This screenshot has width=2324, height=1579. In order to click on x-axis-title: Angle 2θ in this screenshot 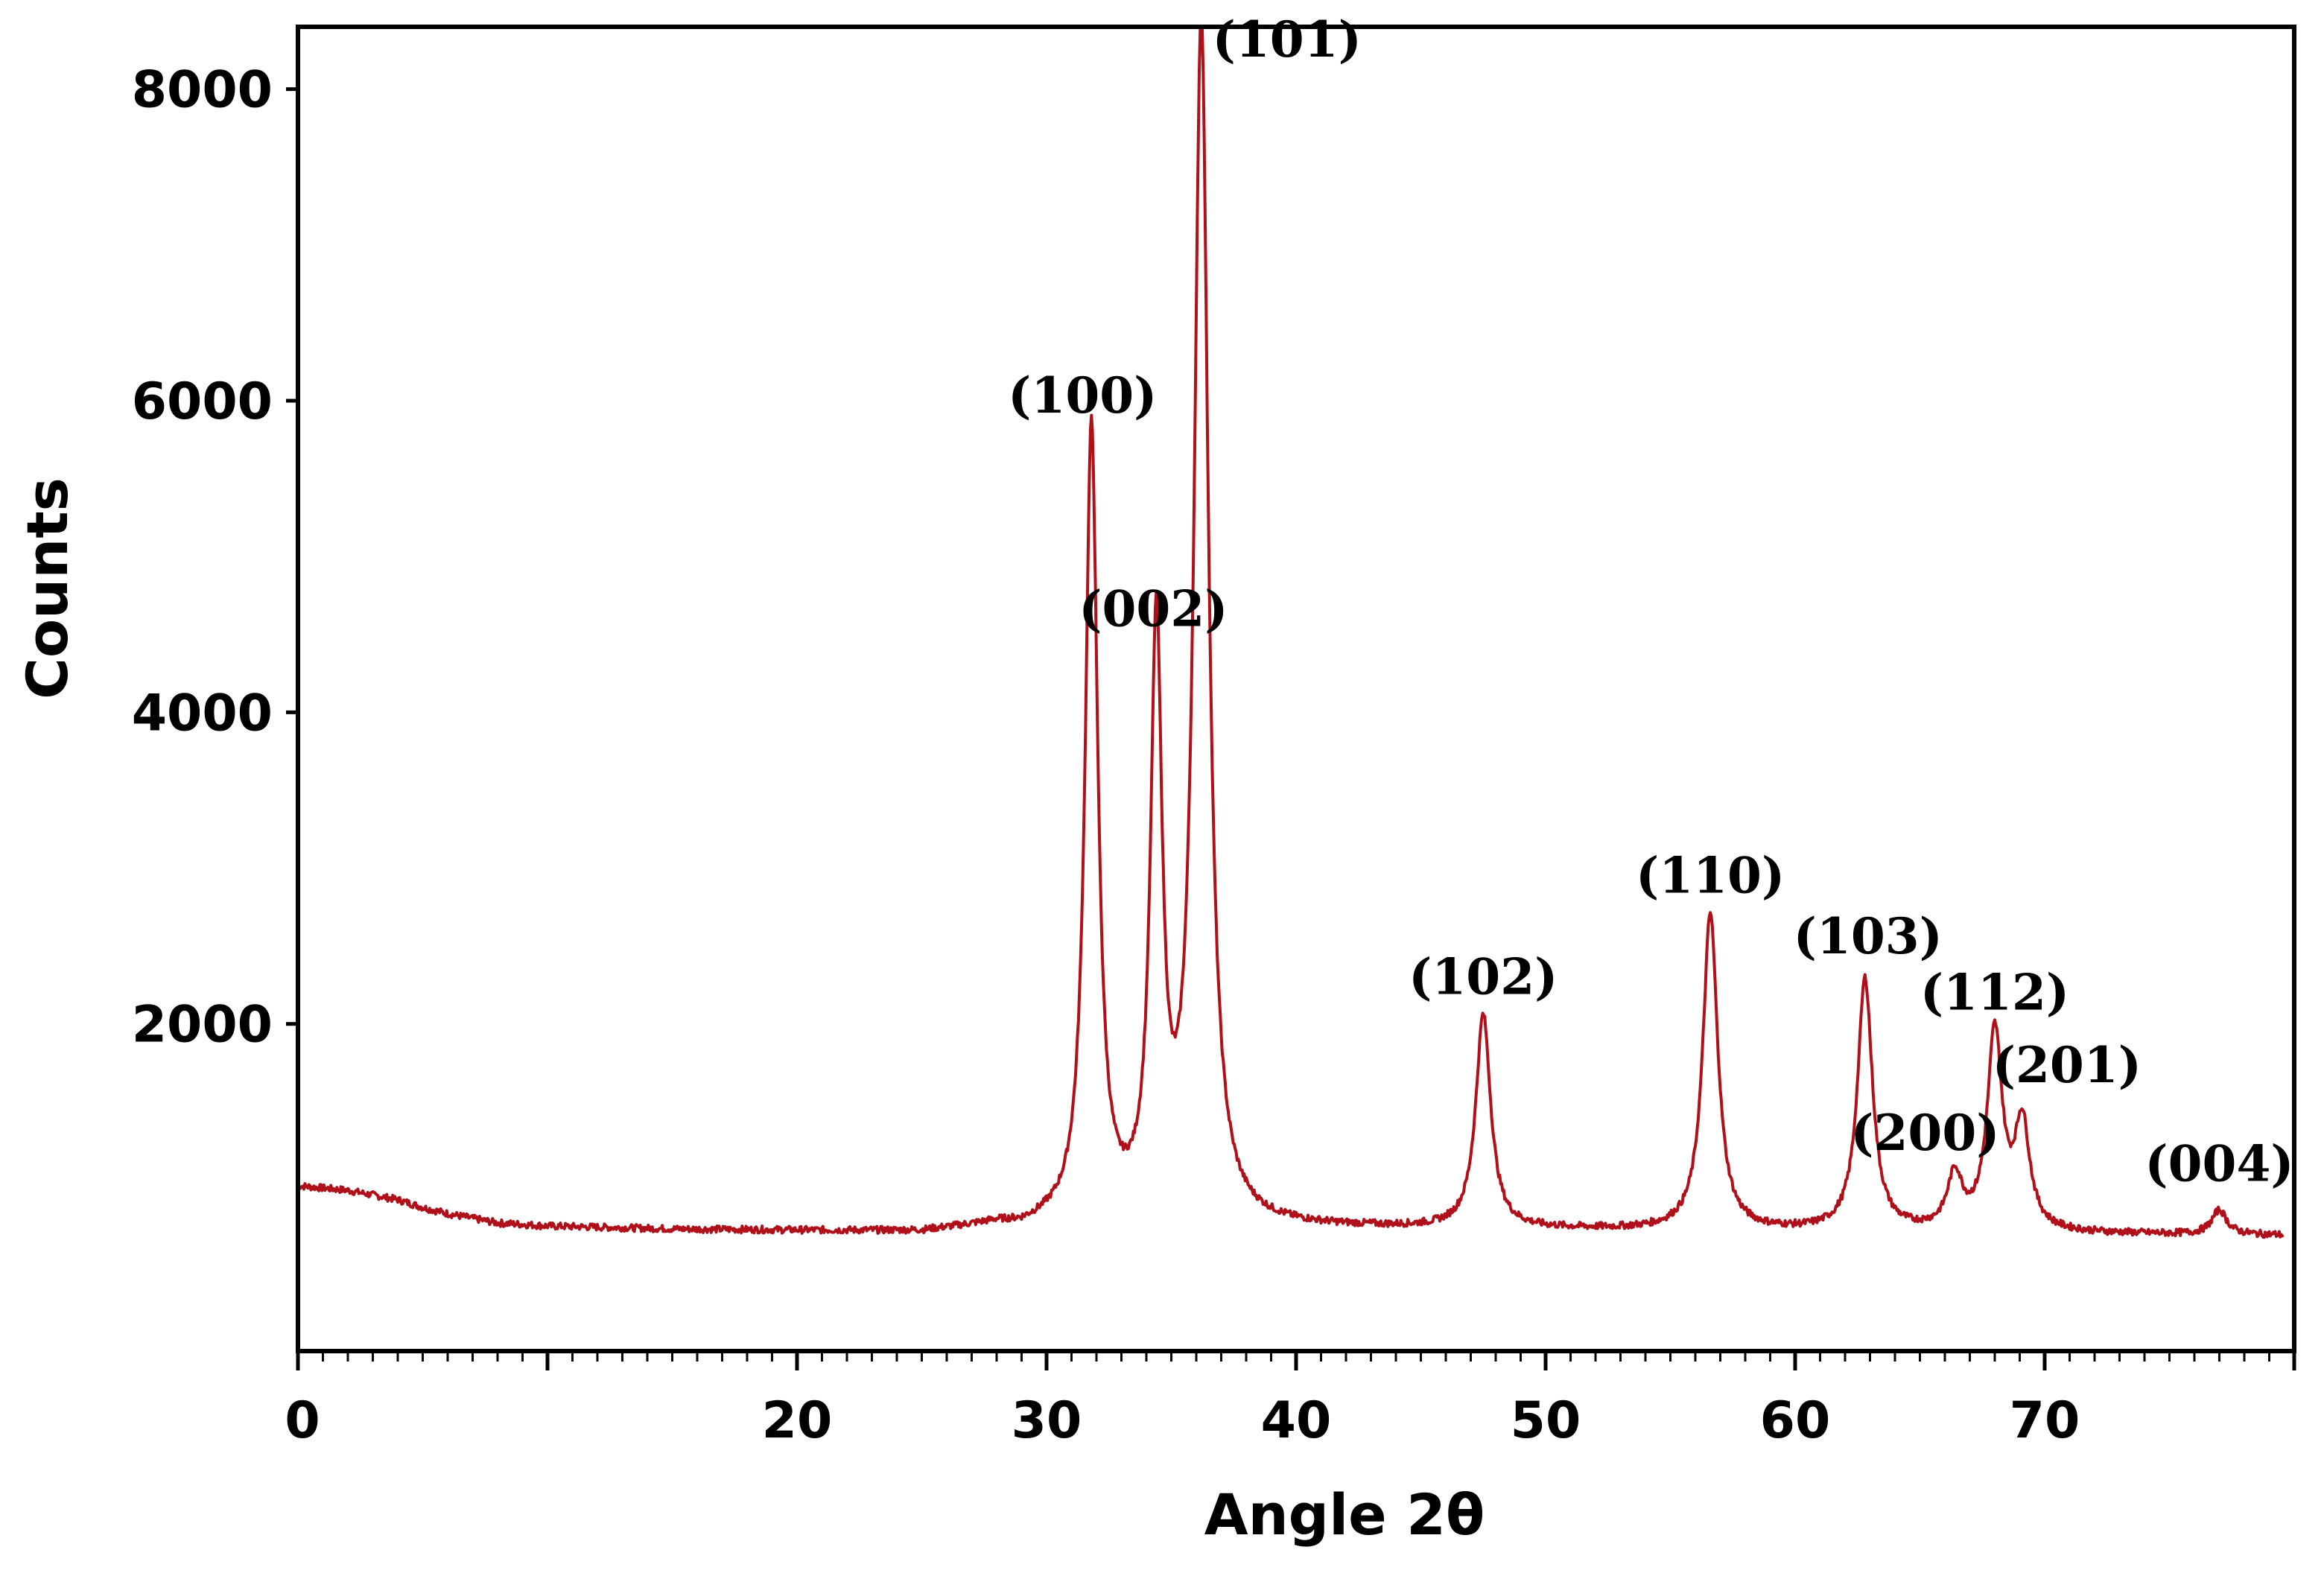, I will do `click(1344, 1515)`.